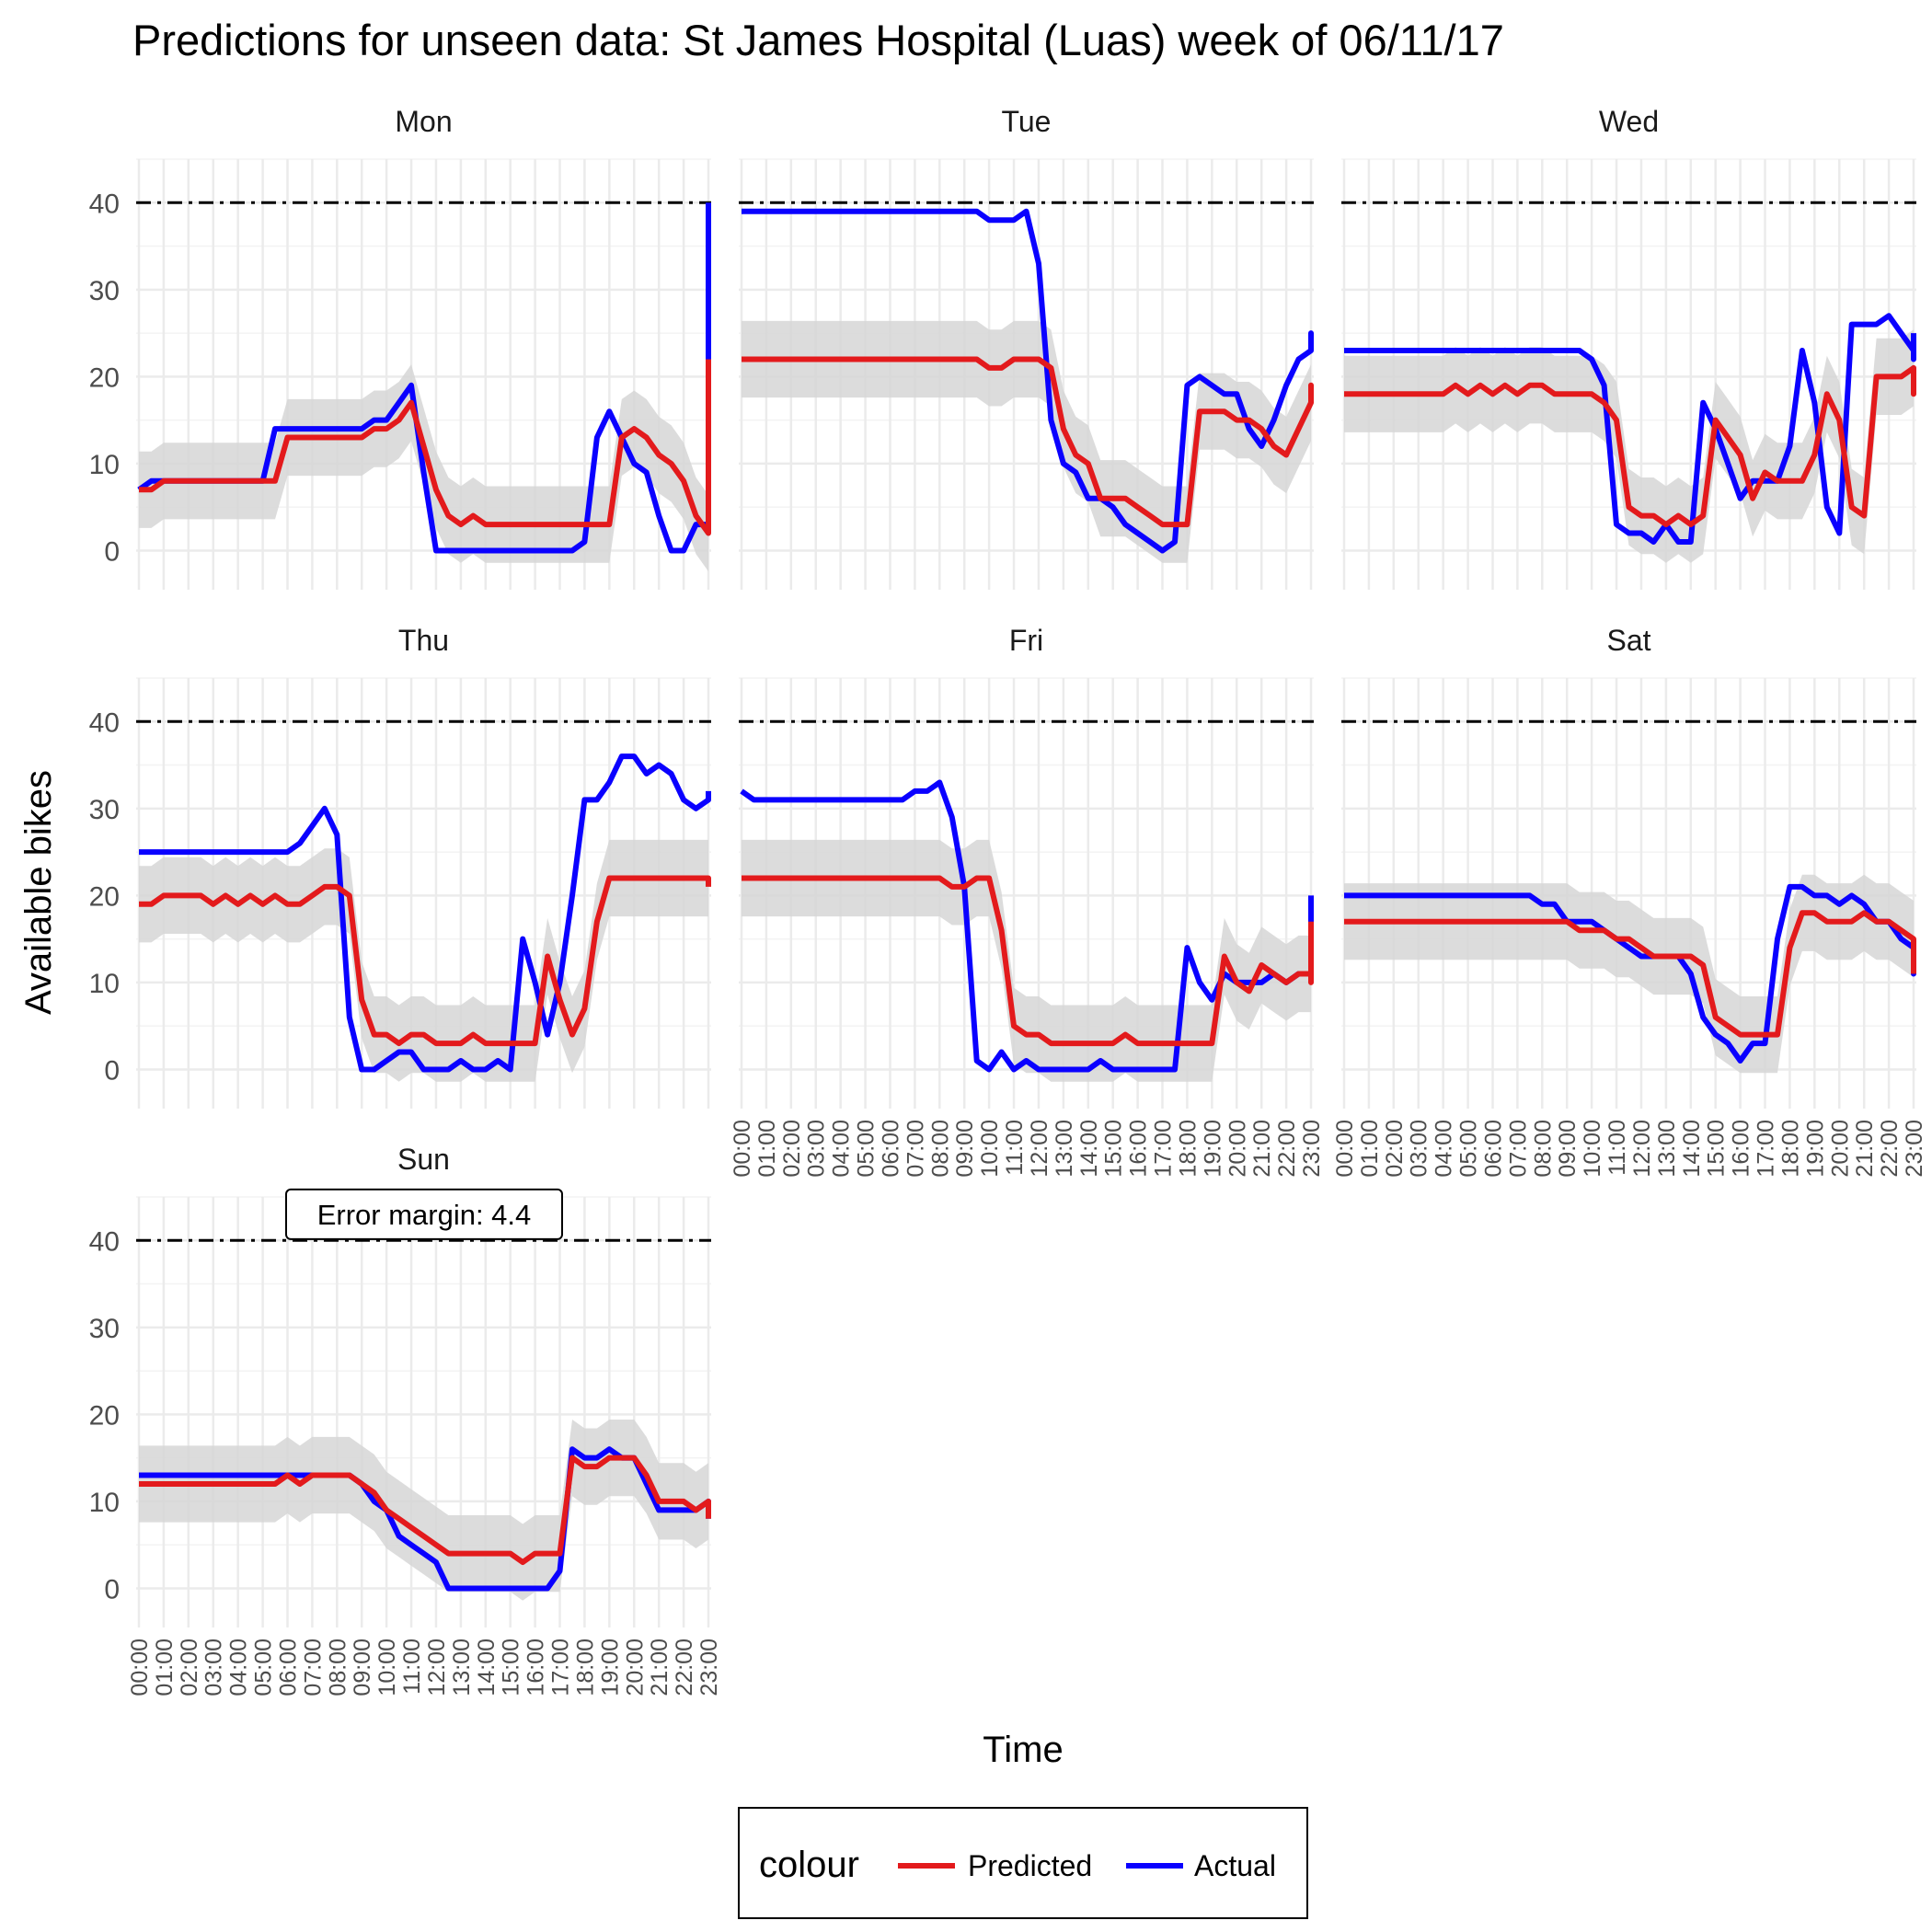  I want to click on legend-label-predicted: Predicted, so click(1030, 1865).